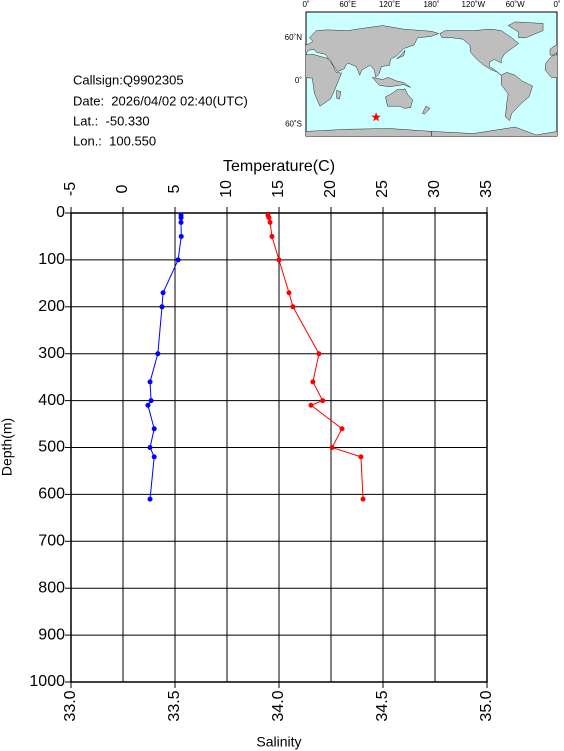 This screenshot has width=564, height=751. Describe the element at coordinates (293, 123) in the screenshot. I see `map-lat-label: 60˚S` at that location.